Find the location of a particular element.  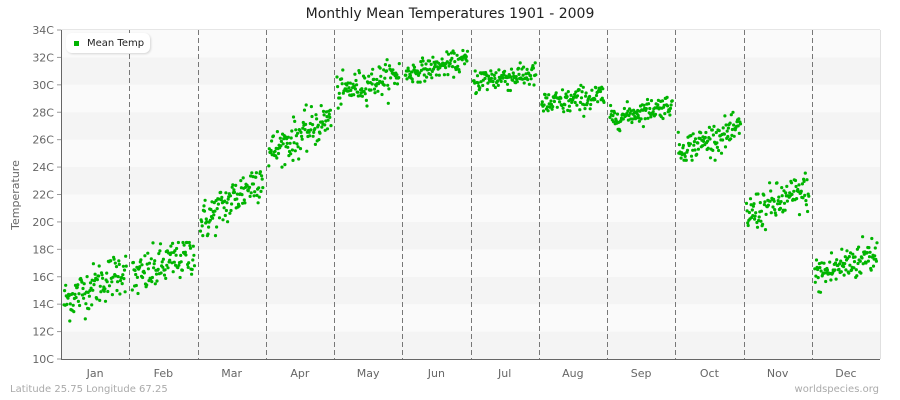

x-tick-label: Aug is located at coordinates (572, 373).